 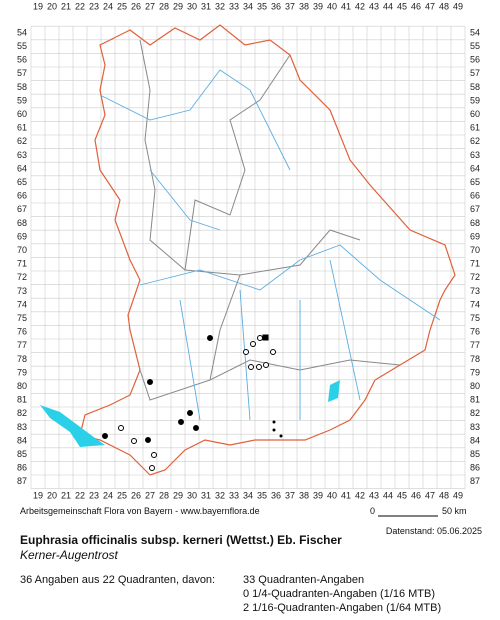 I want to click on column-label: 38, so click(x=304, y=6).